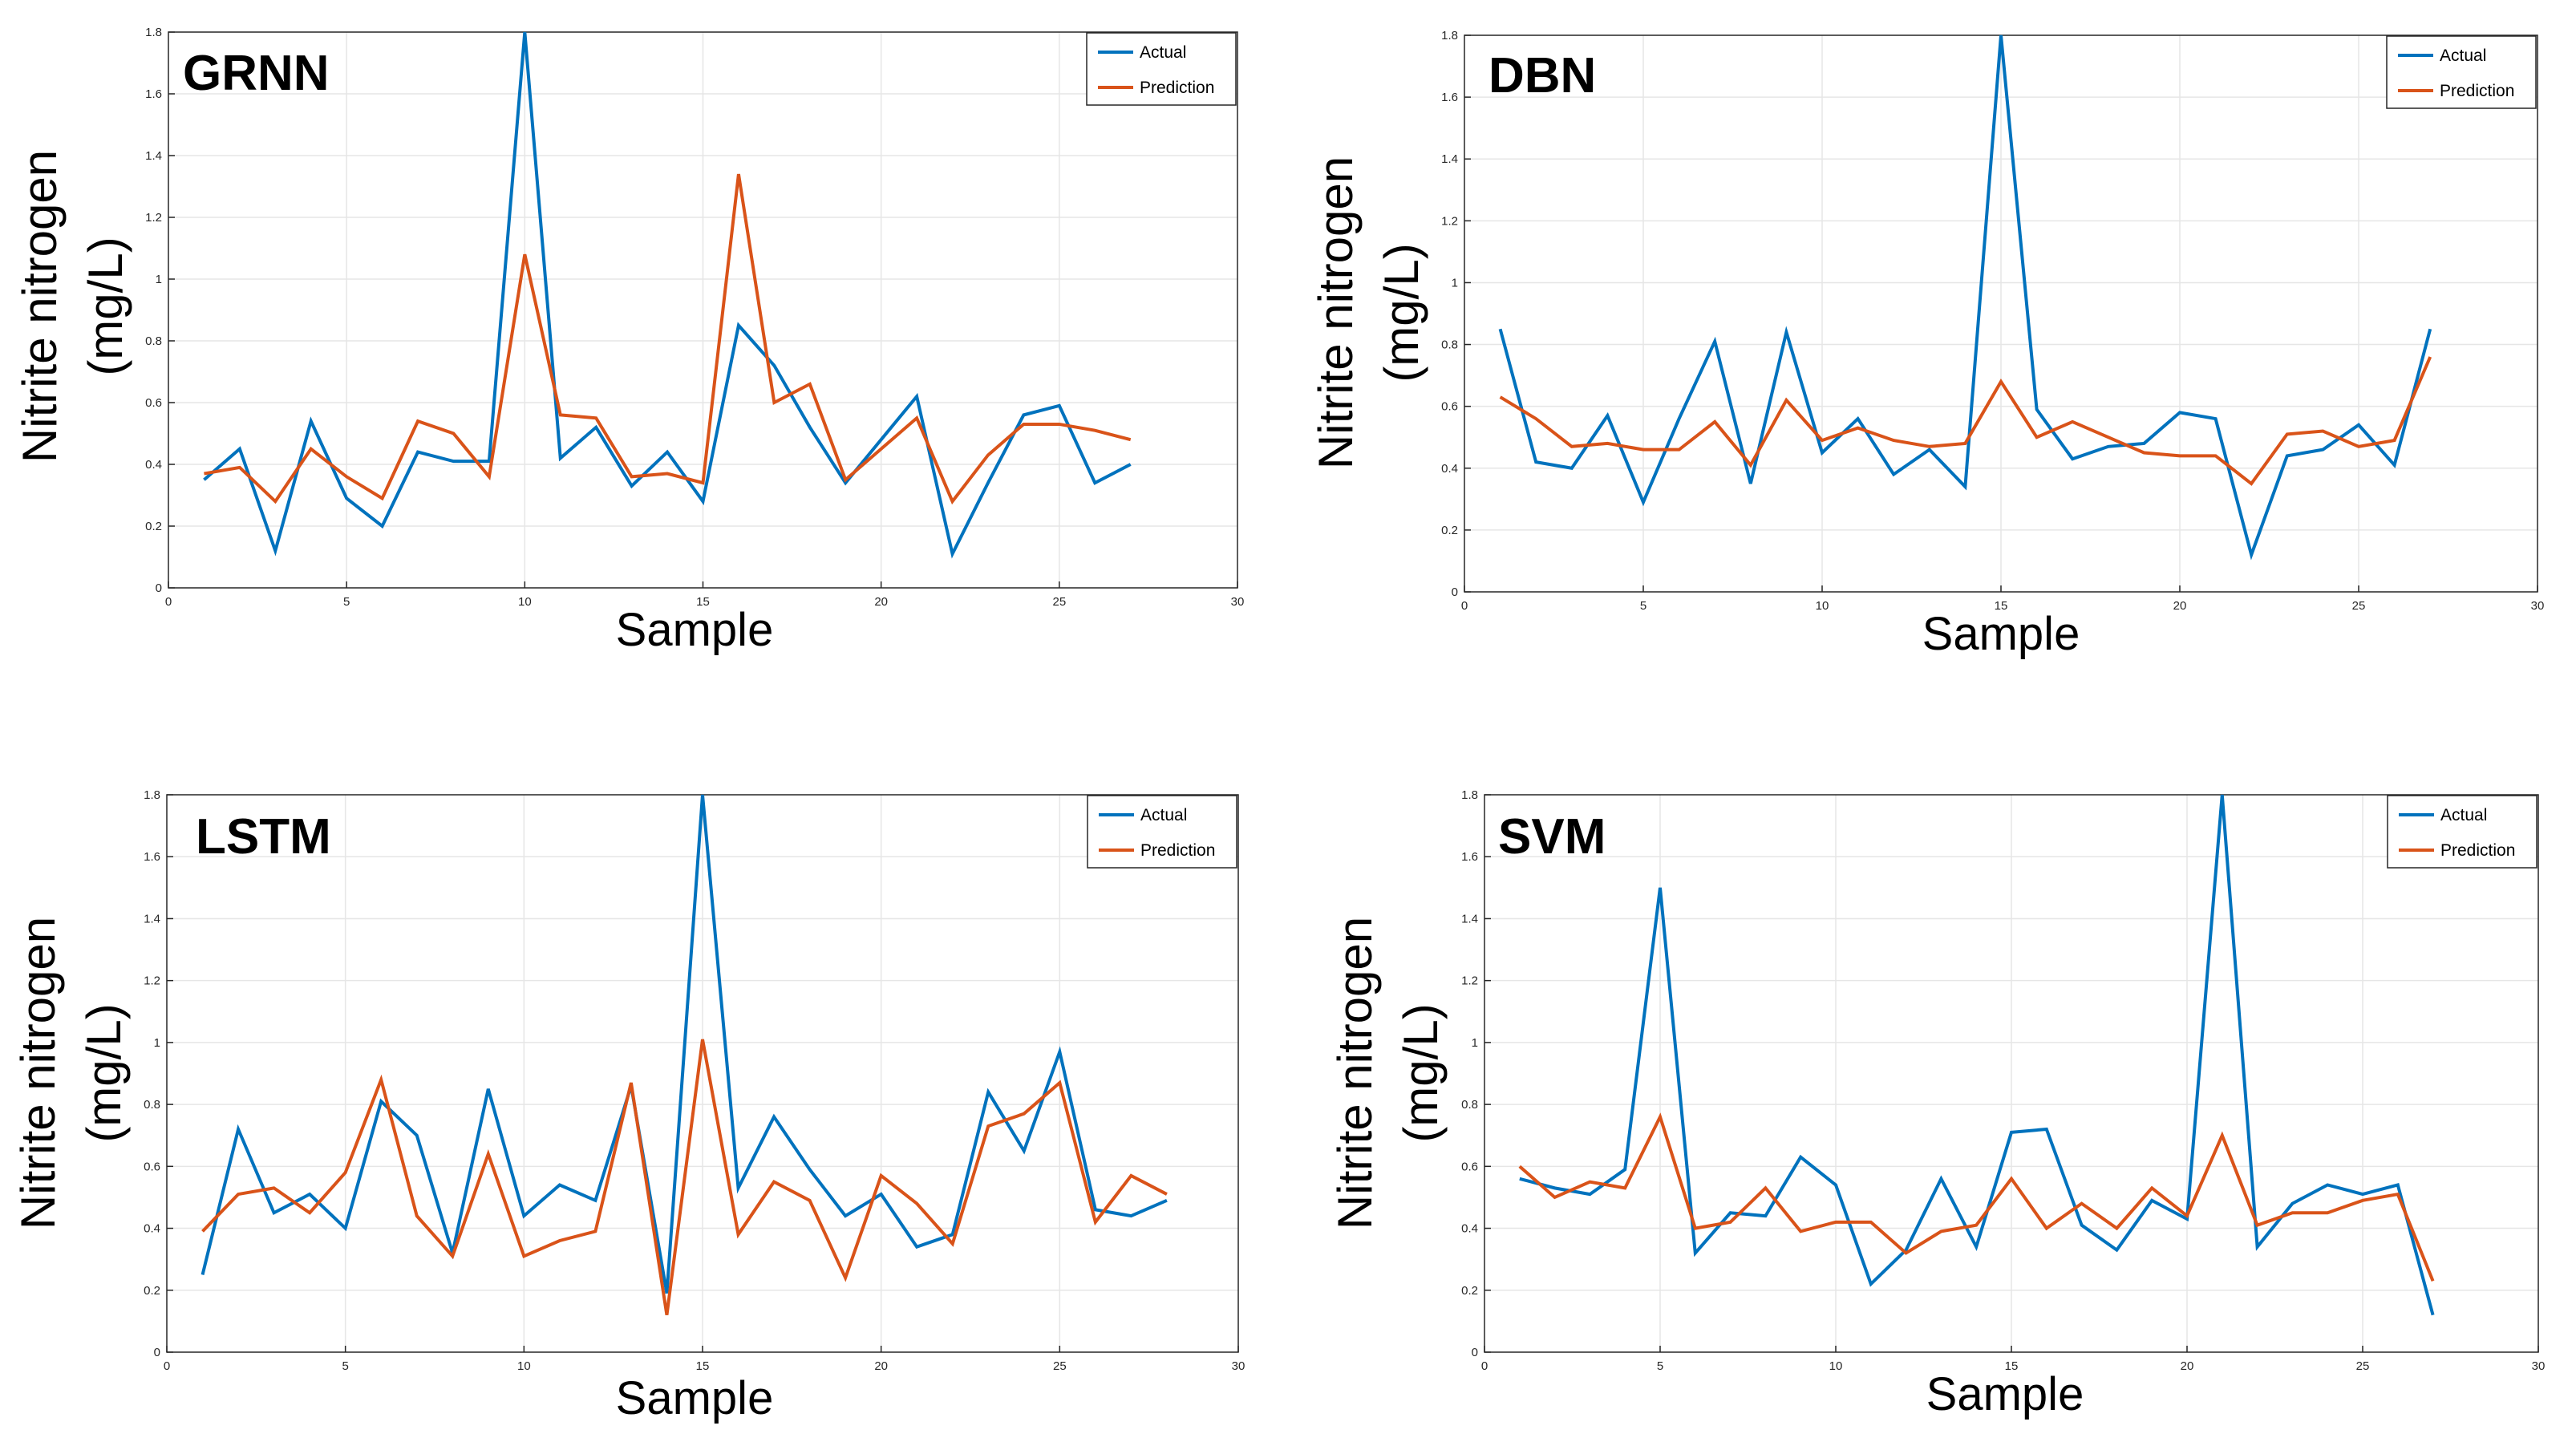  I want to click on panel-title: LSTM, so click(263, 837).